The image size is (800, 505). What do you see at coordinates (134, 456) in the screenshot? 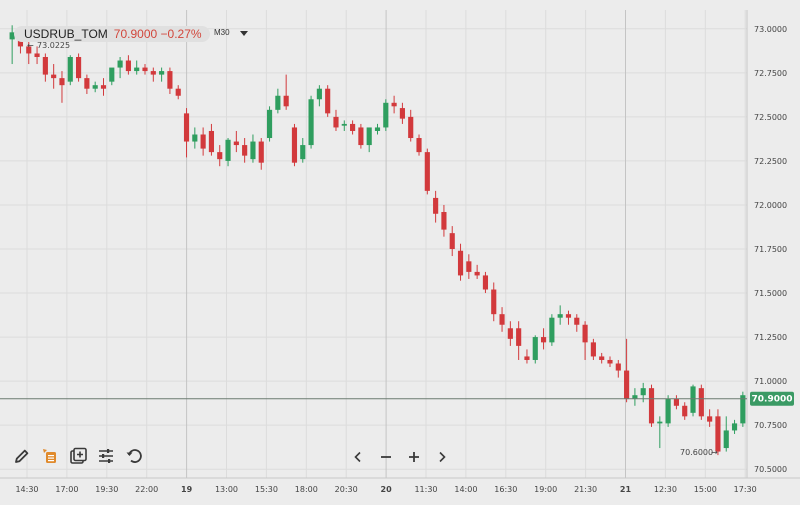
I see `undo-icon` at bounding box center [134, 456].